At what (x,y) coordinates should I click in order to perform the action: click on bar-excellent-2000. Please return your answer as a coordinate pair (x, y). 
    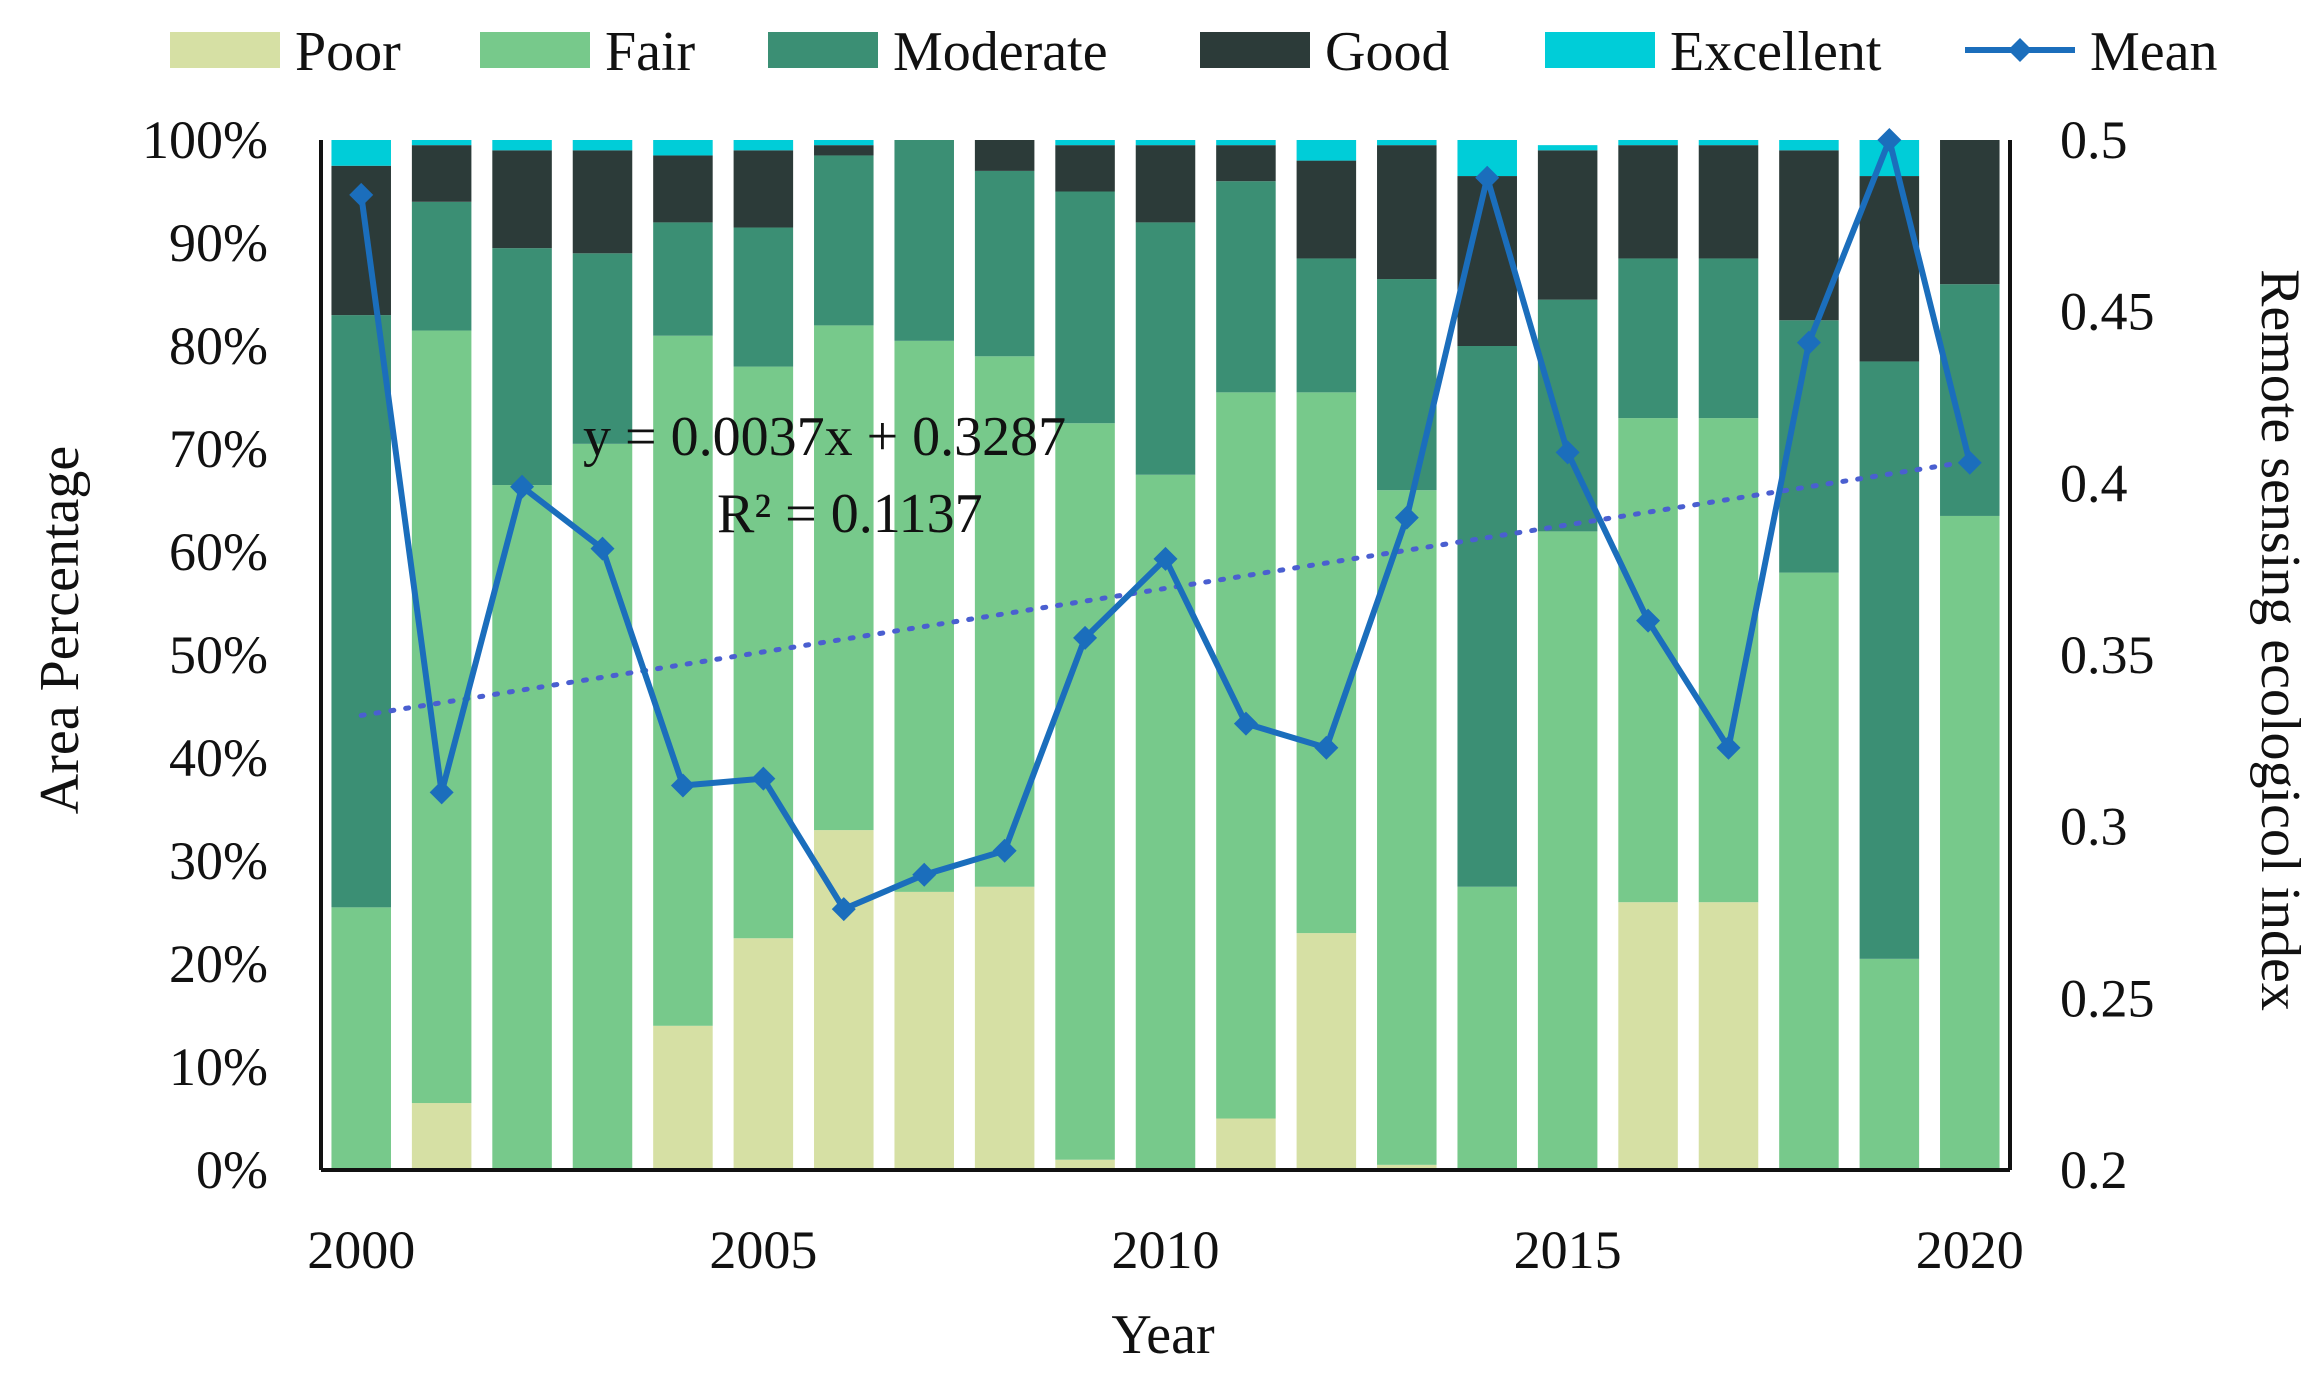
    Looking at the image, I should click on (361, 153).